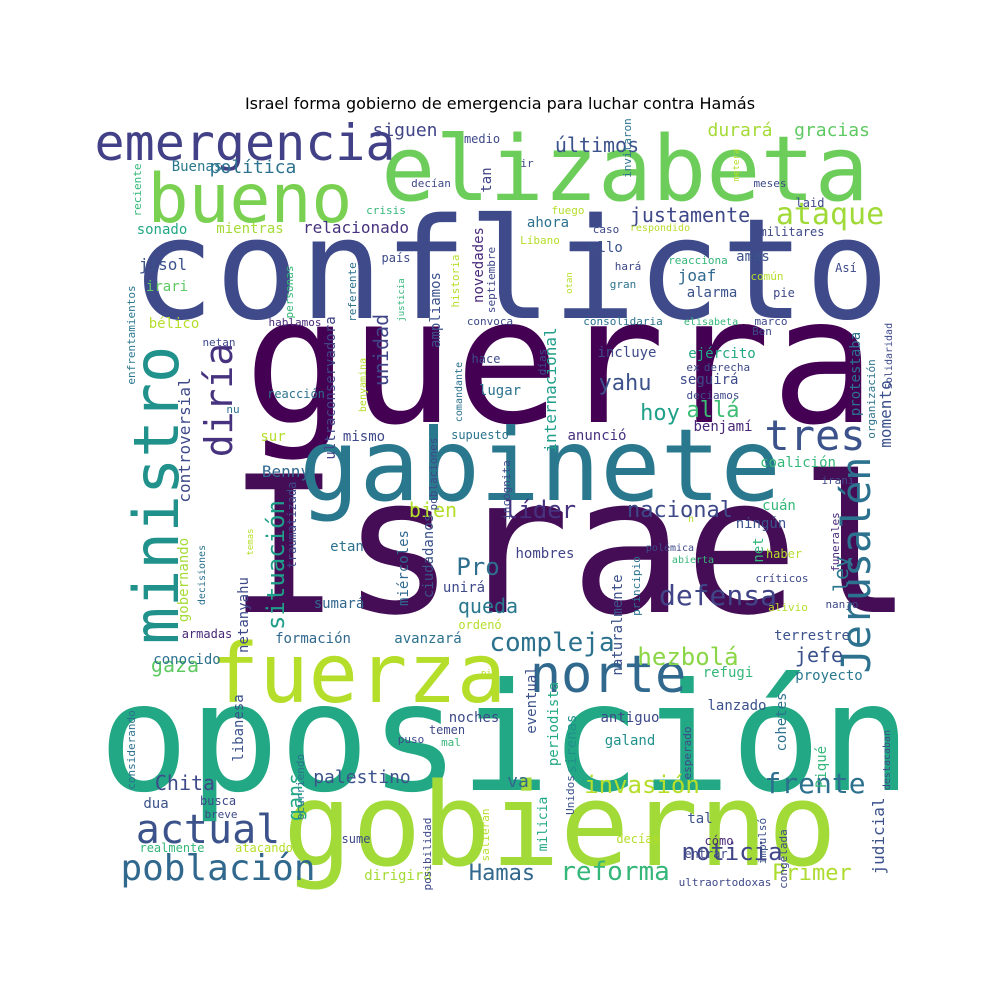 The width and height of the screenshot is (1000, 1000). What do you see at coordinates (131, 749) in the screenshot?
I see `cloud-word: considerando` at bounding box center [131, 749].